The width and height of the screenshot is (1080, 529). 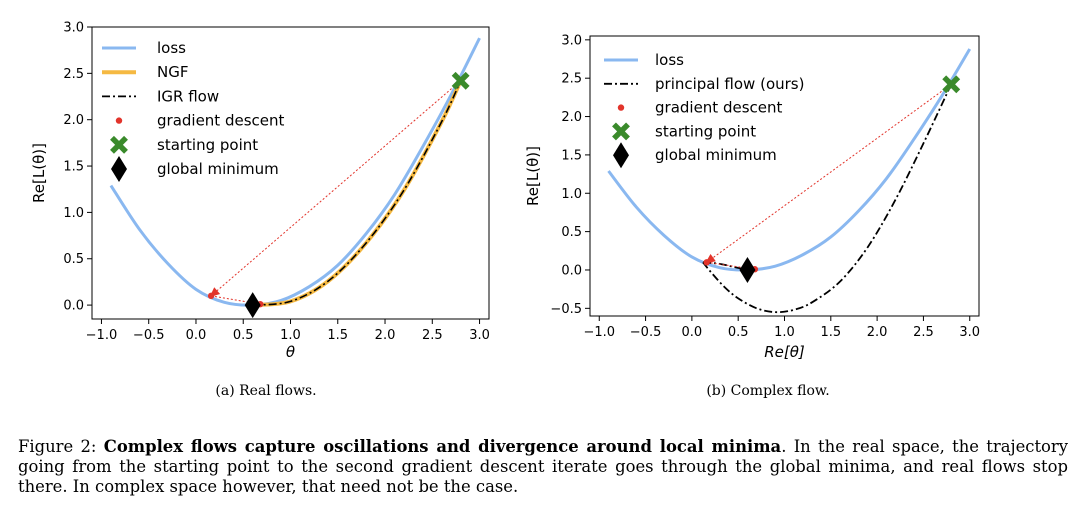 I want to click on series-loss, so click(x=789, y=160).